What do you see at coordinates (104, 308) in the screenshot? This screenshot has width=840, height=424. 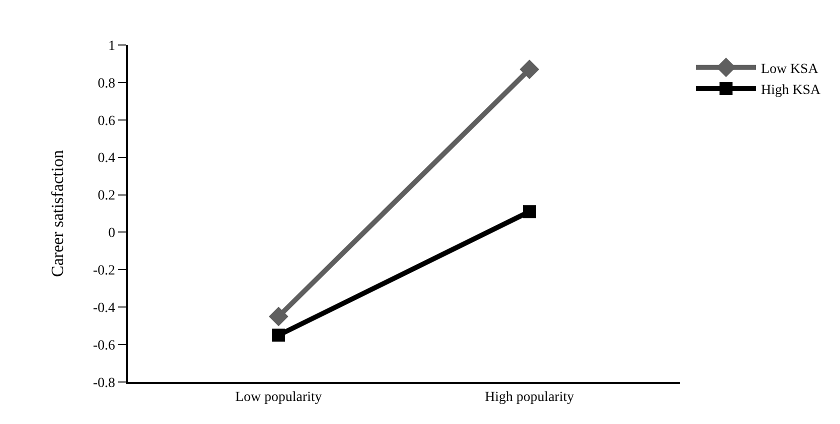 I see `y-tick-label: -0.4` at bounding box center [104, 308].